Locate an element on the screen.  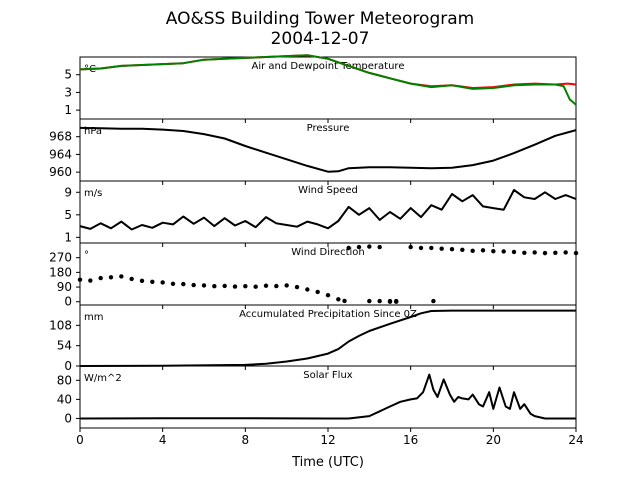
y-tick-label: 968 is located at coordinates (60, 137).